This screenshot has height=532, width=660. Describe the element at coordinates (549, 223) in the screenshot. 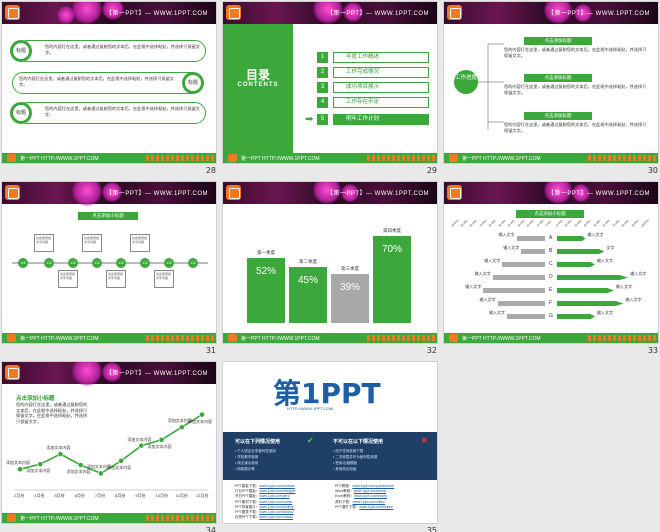

I see `axis-tick-label: 0.00%` at that location.